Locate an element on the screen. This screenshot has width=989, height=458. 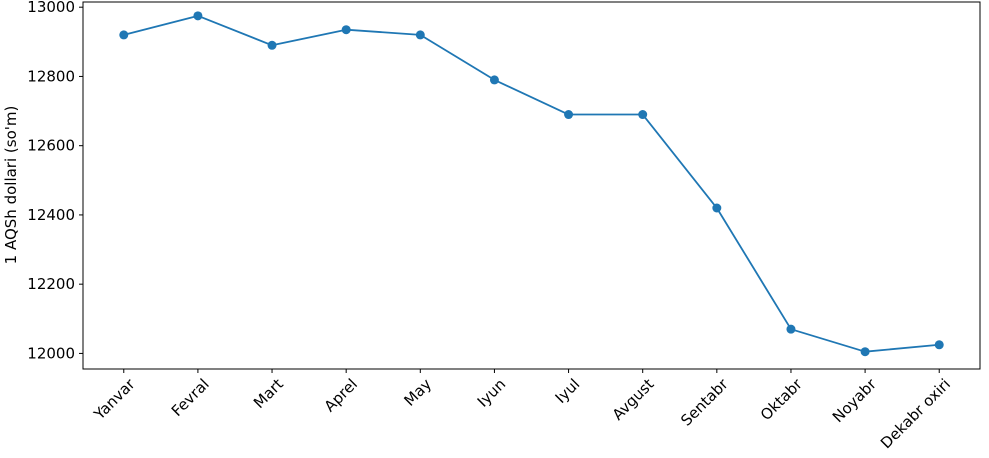
x-tick-label: Noyabr is located at coordinates (855, 401).